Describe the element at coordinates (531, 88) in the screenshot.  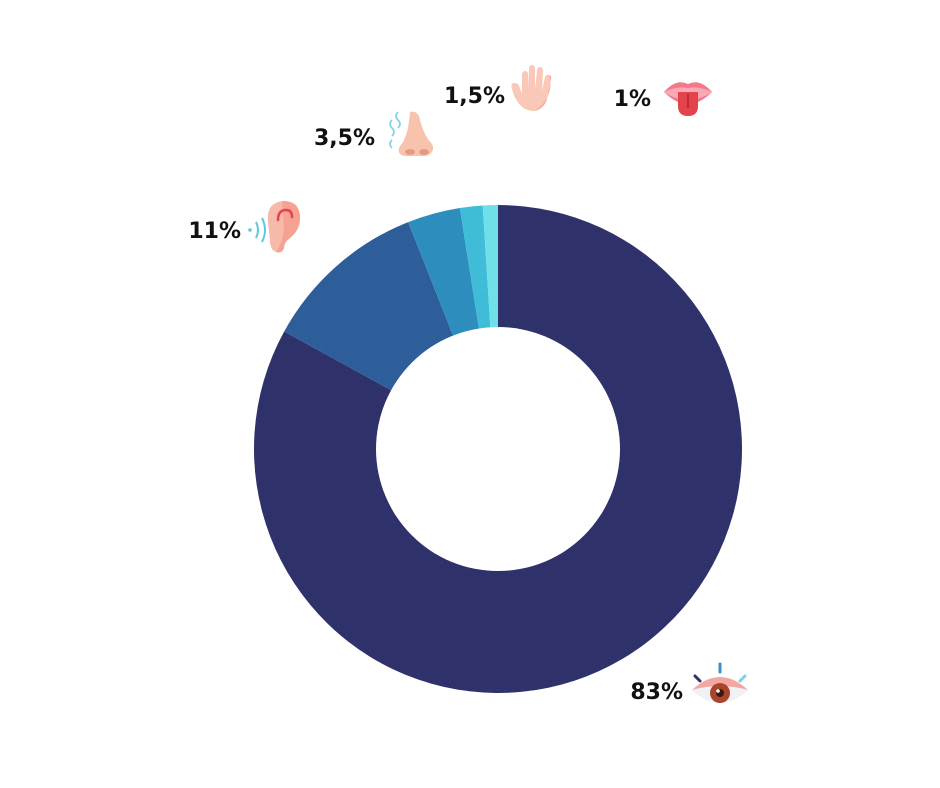
I see `hand-icon` at that location.